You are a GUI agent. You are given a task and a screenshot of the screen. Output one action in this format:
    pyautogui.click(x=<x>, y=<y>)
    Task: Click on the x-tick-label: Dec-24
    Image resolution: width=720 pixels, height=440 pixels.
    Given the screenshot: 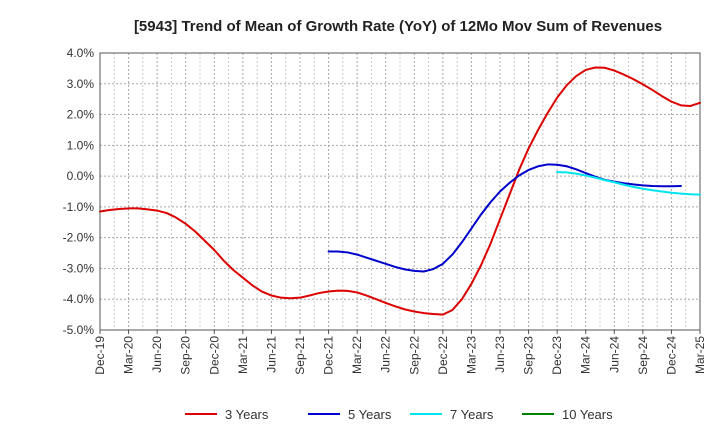 What is the action you would take?
    pyautogui.click(x=671, y=355)
    